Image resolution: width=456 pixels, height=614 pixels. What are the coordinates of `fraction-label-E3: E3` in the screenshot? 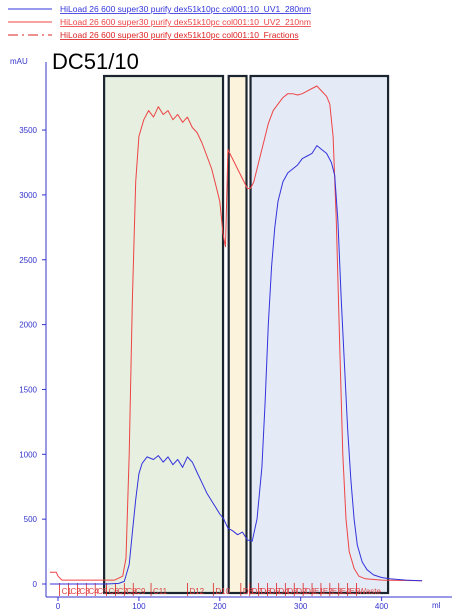 It's located at (337, 591).